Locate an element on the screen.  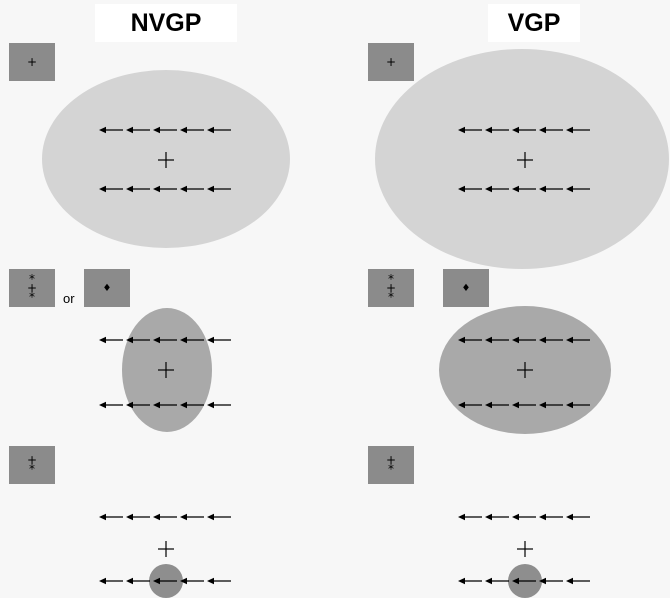
column-title-vgp: VGP is located at coordinates (534, 23).